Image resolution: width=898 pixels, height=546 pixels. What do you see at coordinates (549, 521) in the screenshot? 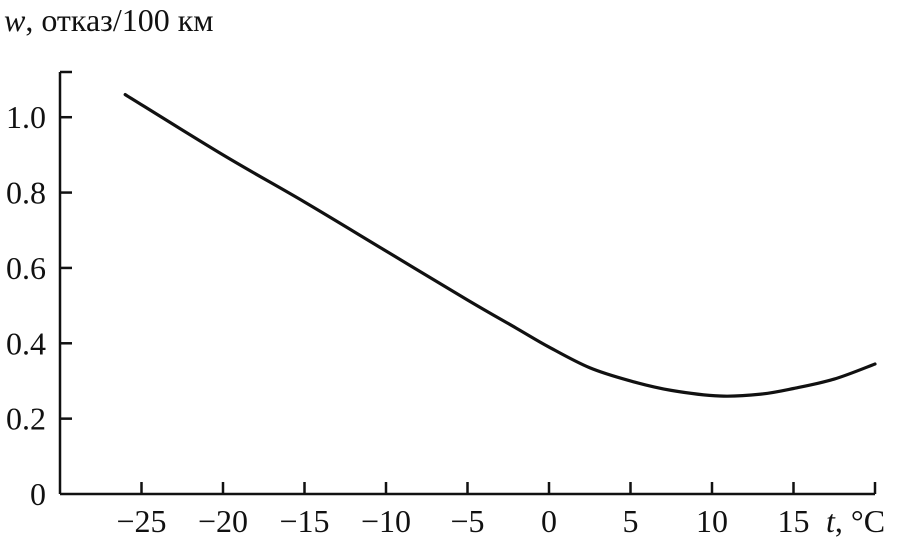
I see `x-tick-label: 0` at bounding box center [549, 521].